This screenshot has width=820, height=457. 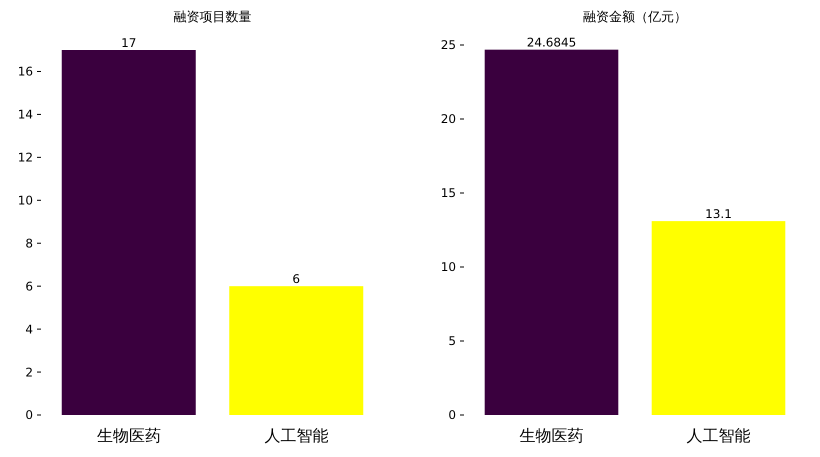 What do you see at coordinates (551, 43) in the screenshot?
I see `data-label: 24.6845` at bounding box center [551, 43].